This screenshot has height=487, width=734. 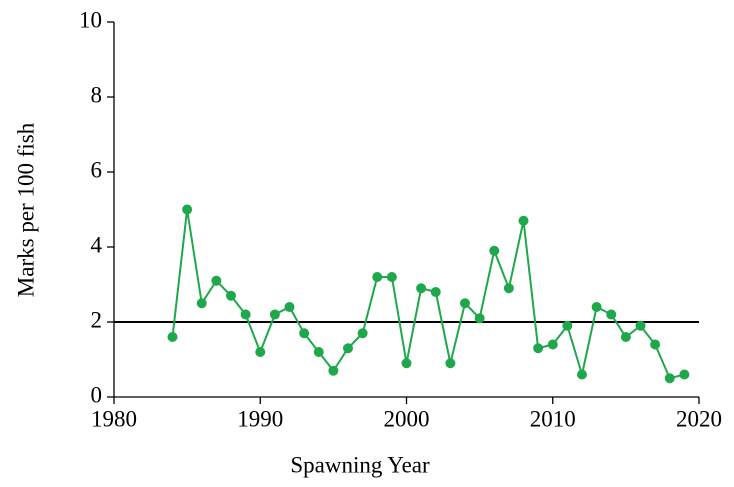 What do you see at coordinates (260, 418) in the screenshot?
I see `x-tick-label: 1990` at bounding box center [260, 418].